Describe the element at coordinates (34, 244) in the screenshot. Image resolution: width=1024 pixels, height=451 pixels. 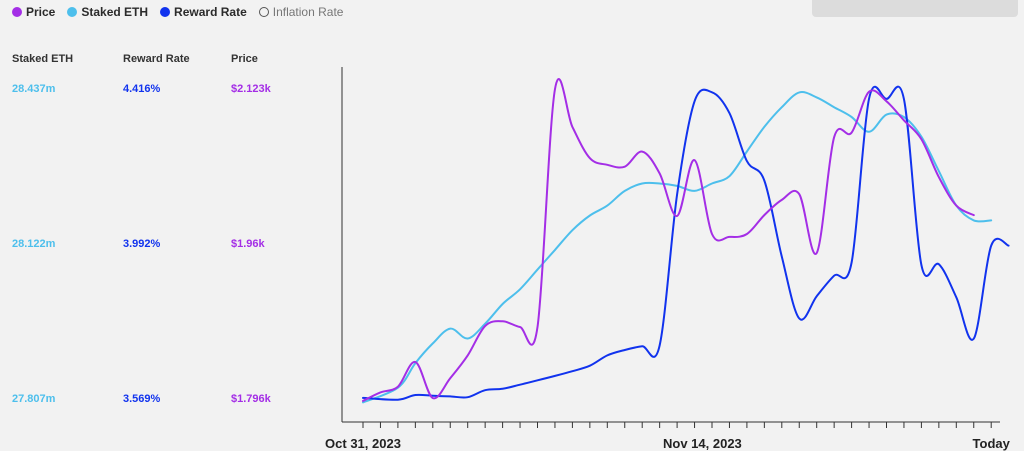
I see `y-tick-label: 28.122m` at that location.